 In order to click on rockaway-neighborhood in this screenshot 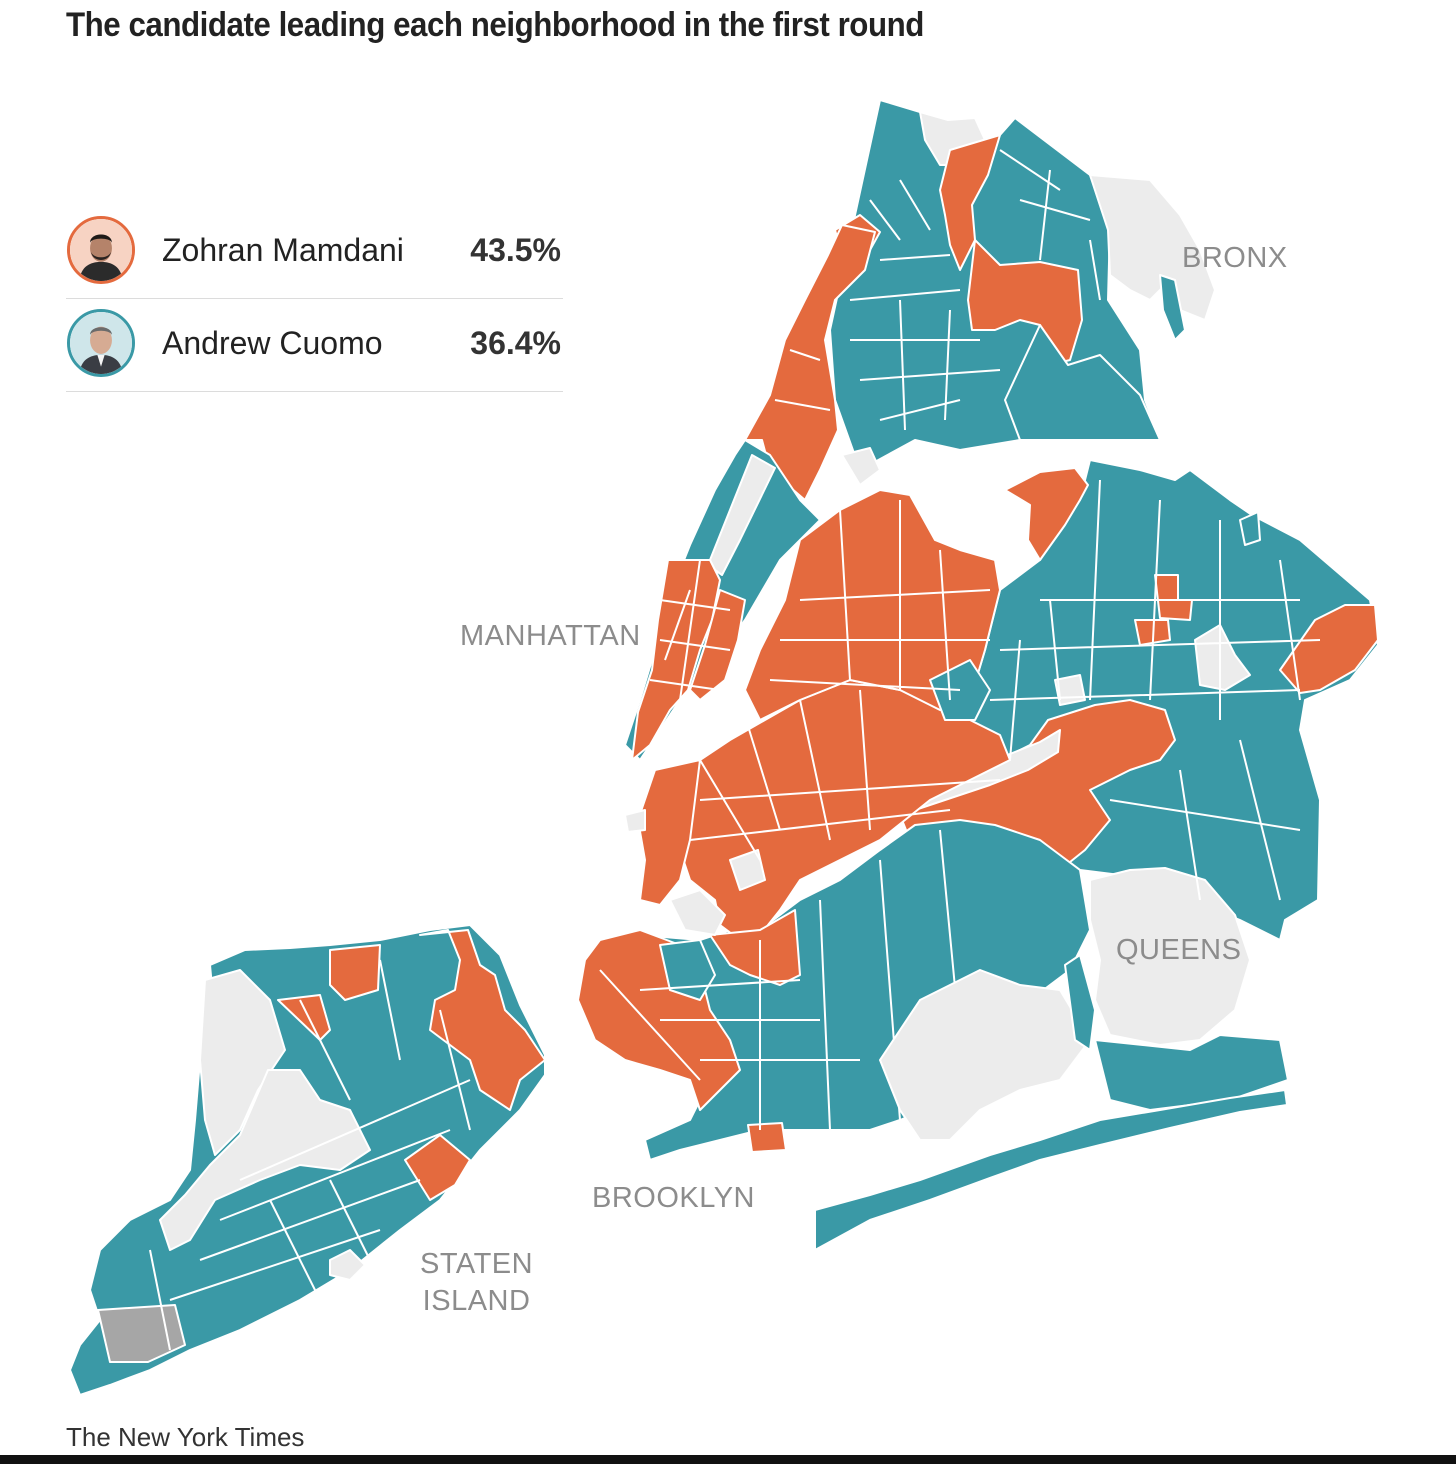, I will do `click(1051, 1170)`.